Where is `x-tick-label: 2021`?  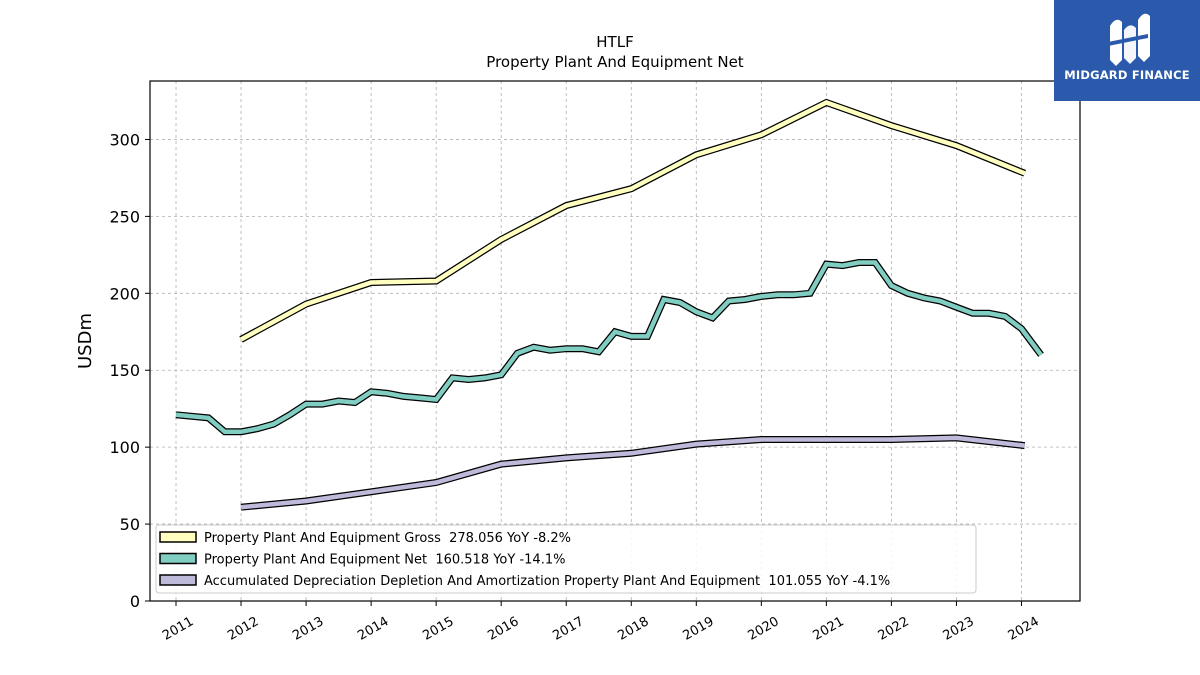
x-tick-label: 2021 is located at coordinates (829, 629).